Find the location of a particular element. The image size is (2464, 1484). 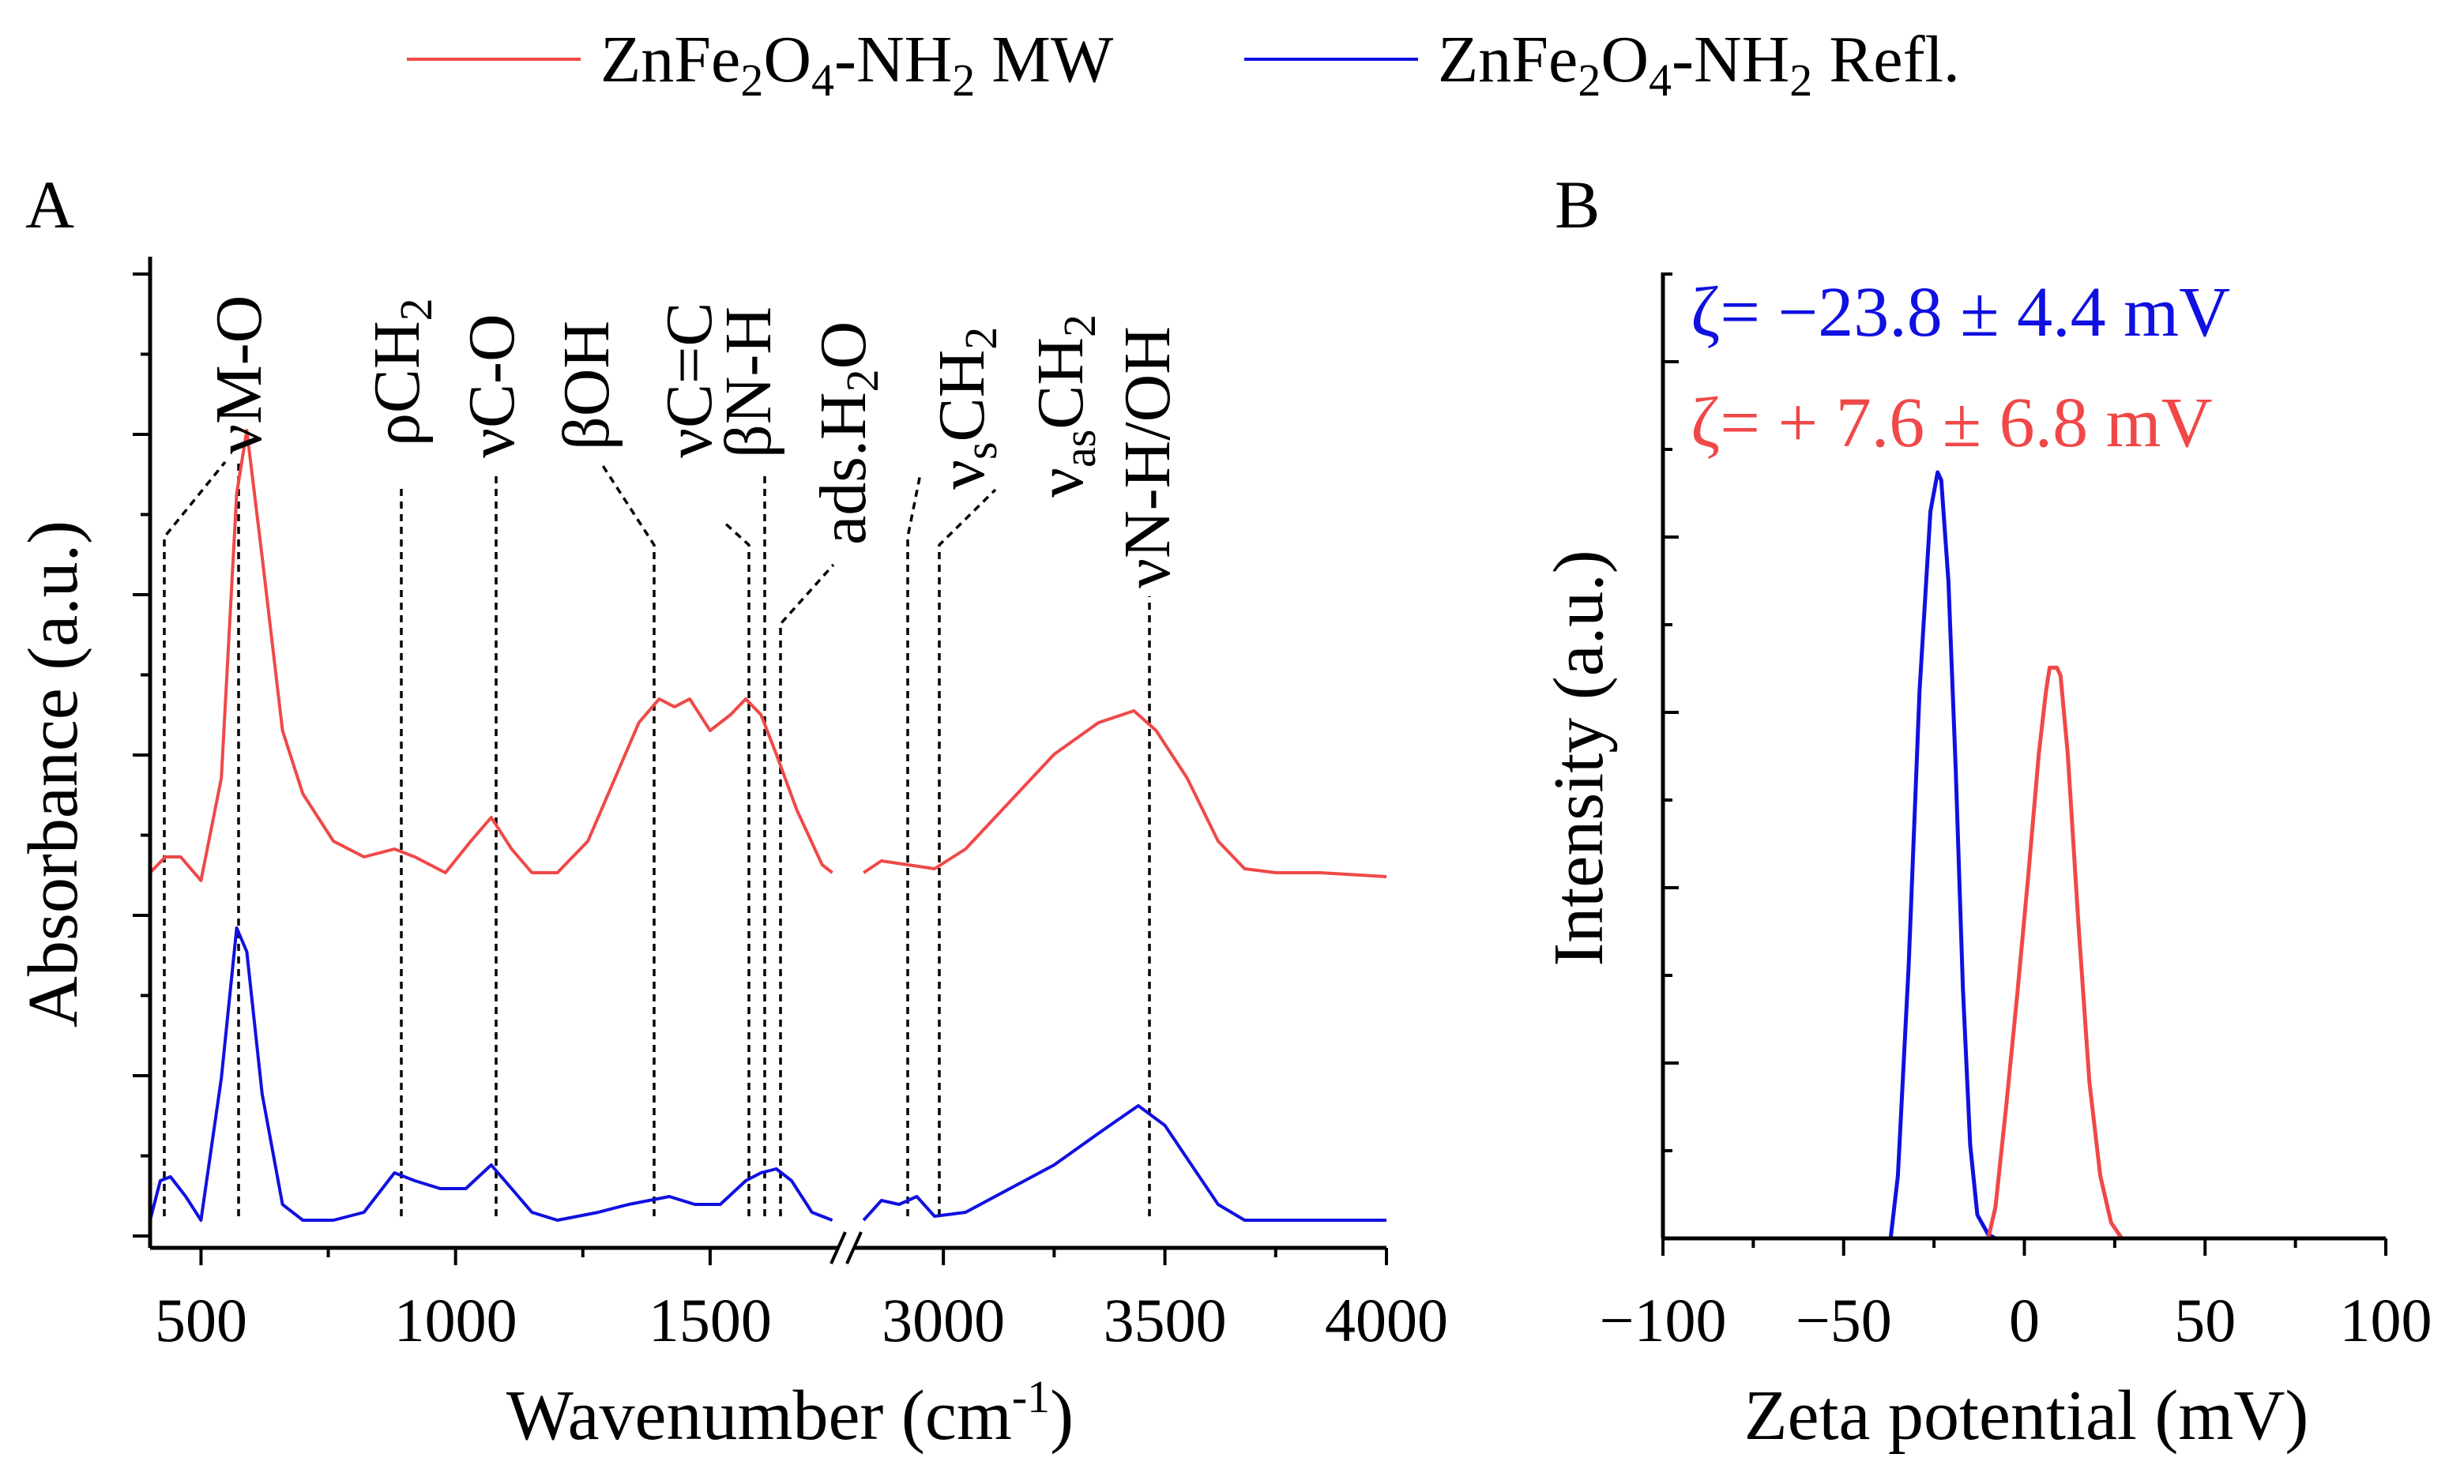

x-tick-label: 4000 is located at coordinates (1386, 1320).